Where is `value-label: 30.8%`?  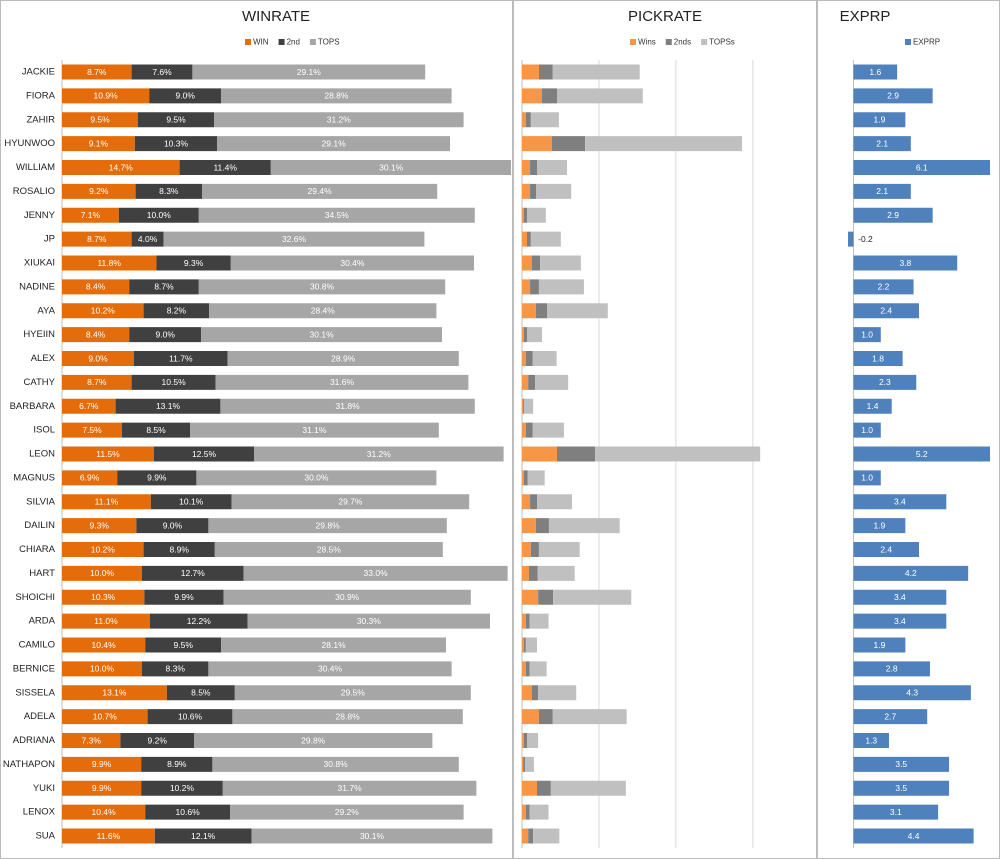 value-label: 30.8% is located at coordinates (322, 287).